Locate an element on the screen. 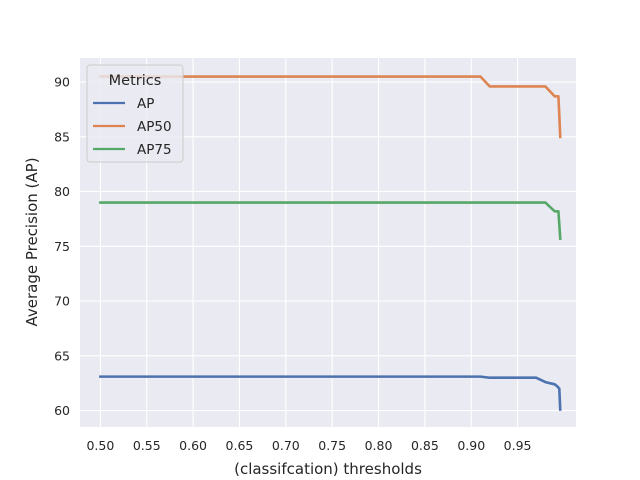  y-tick-label: 90 is located at coordinates (62, 82).